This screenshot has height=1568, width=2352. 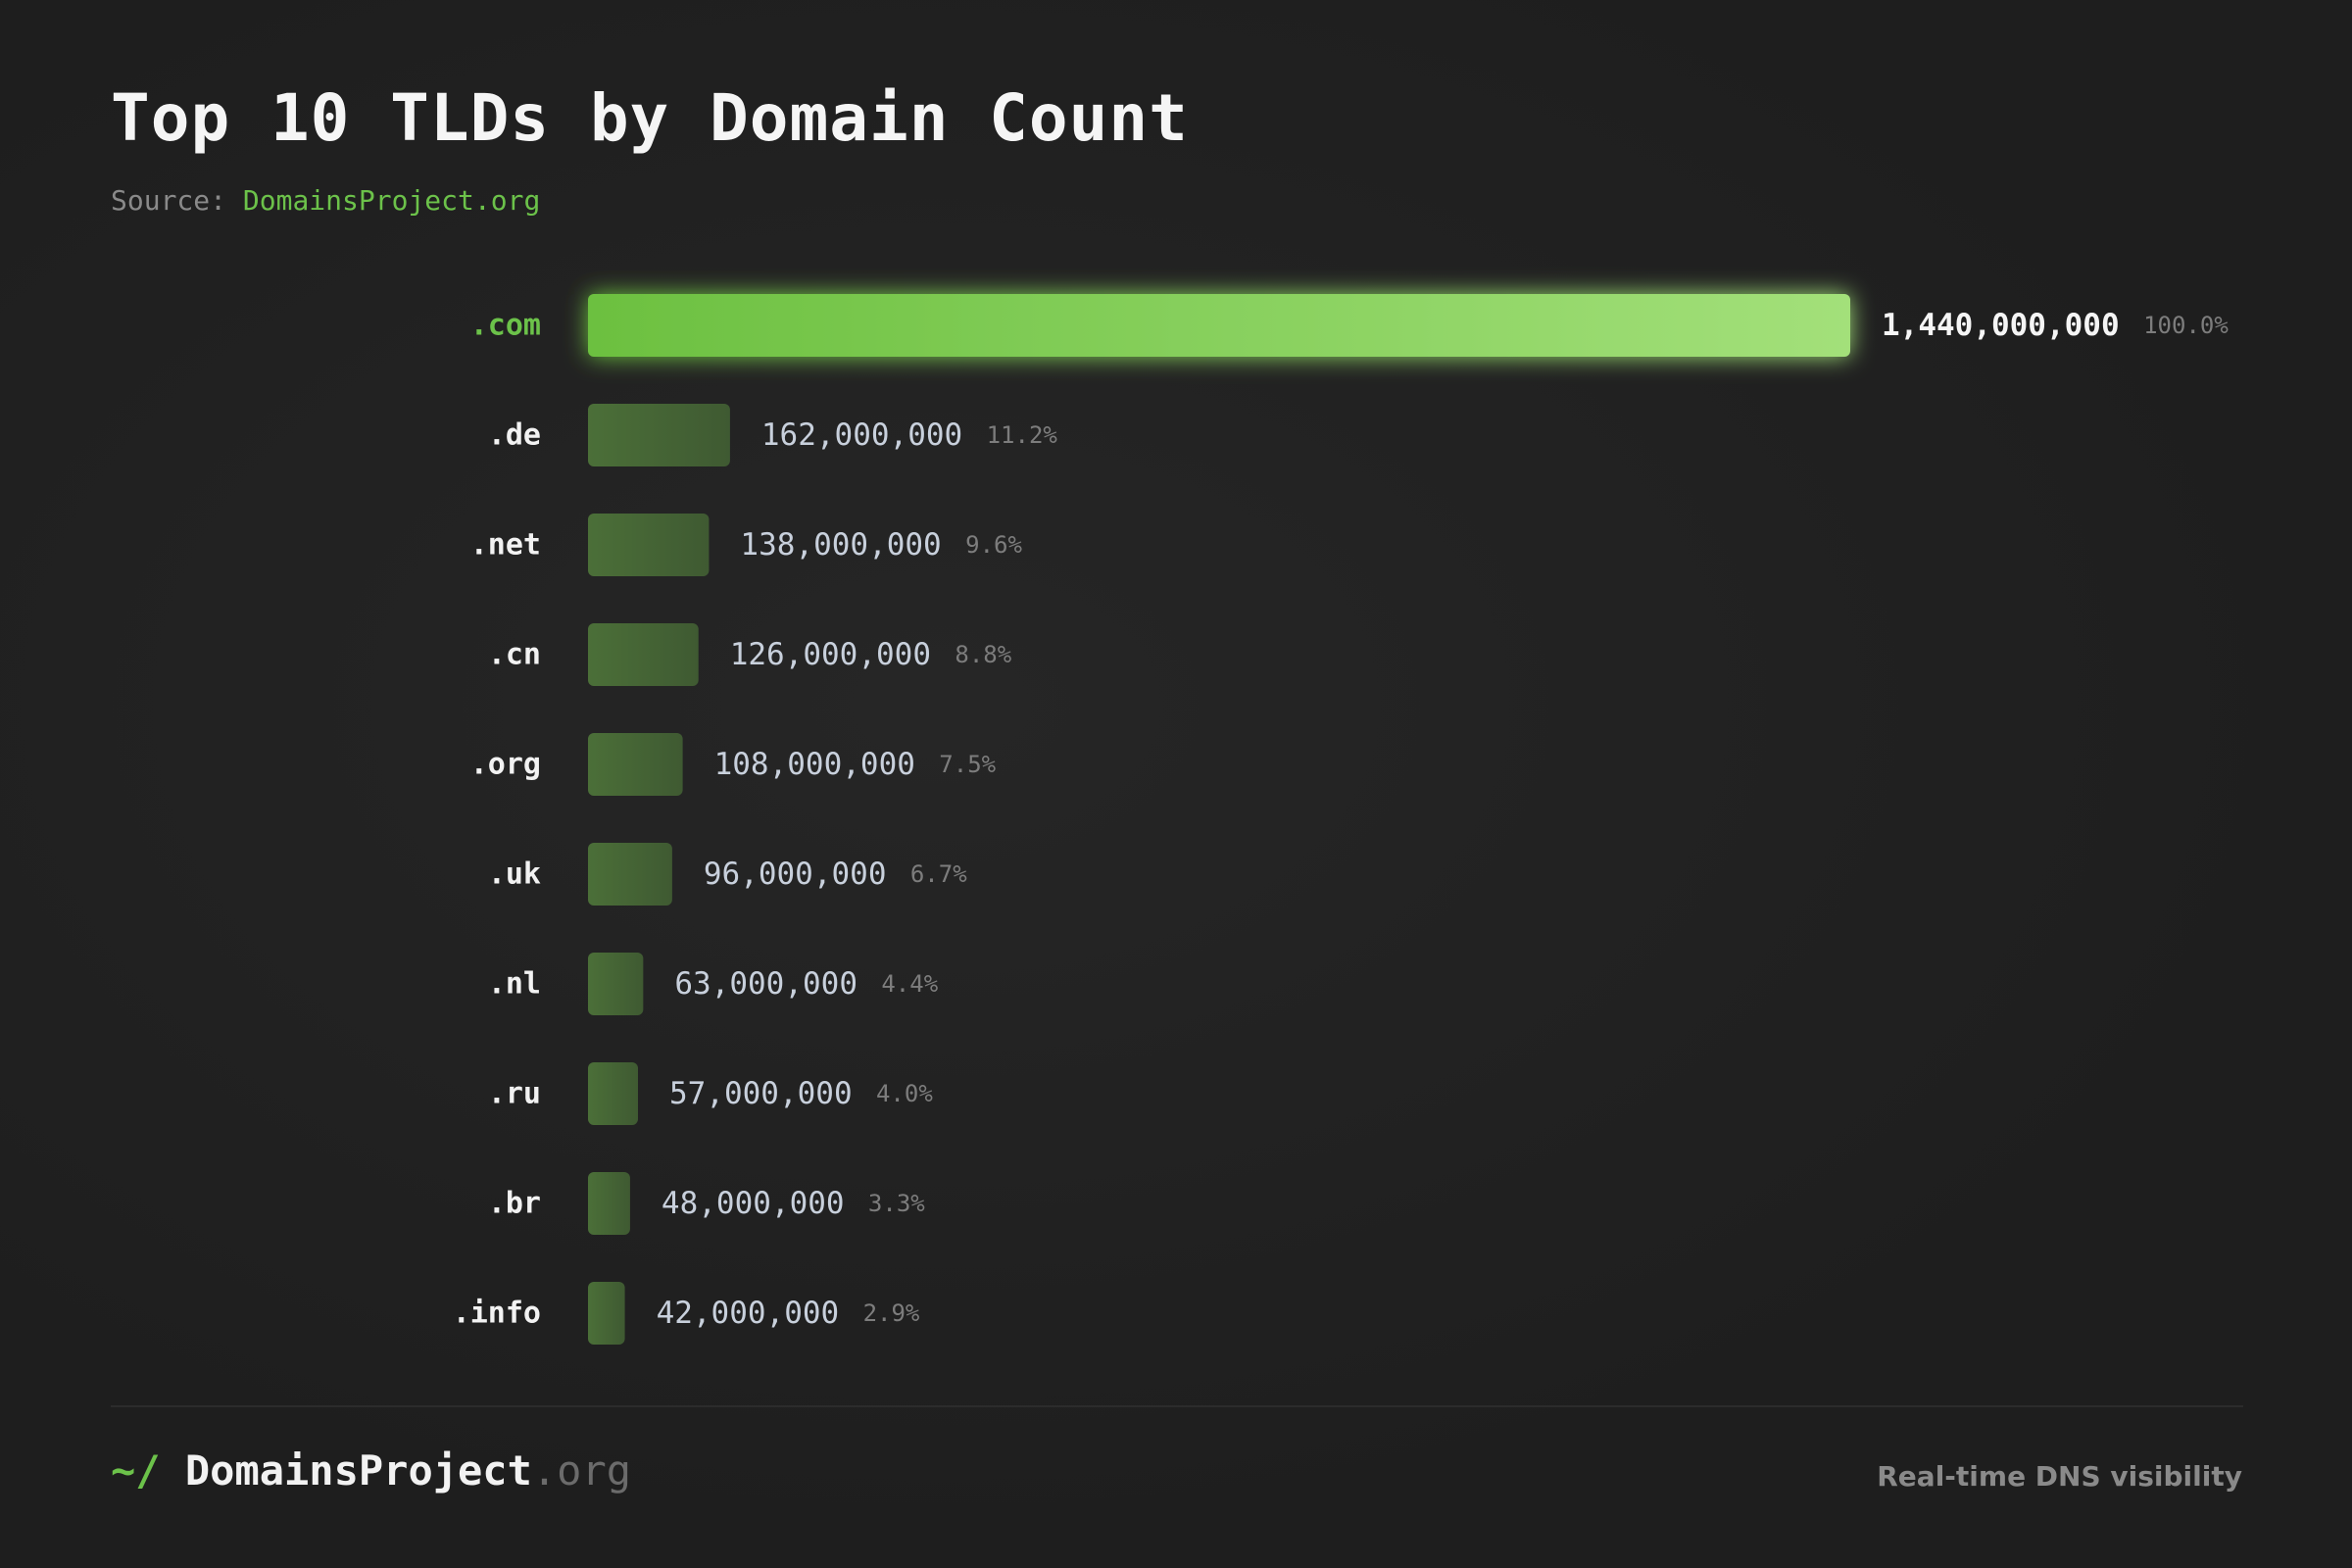 What do you see at coordinates (993, 545) in the screenshot?
I see `percent-label-net: 9.6%` at bounding box center [993, 545].